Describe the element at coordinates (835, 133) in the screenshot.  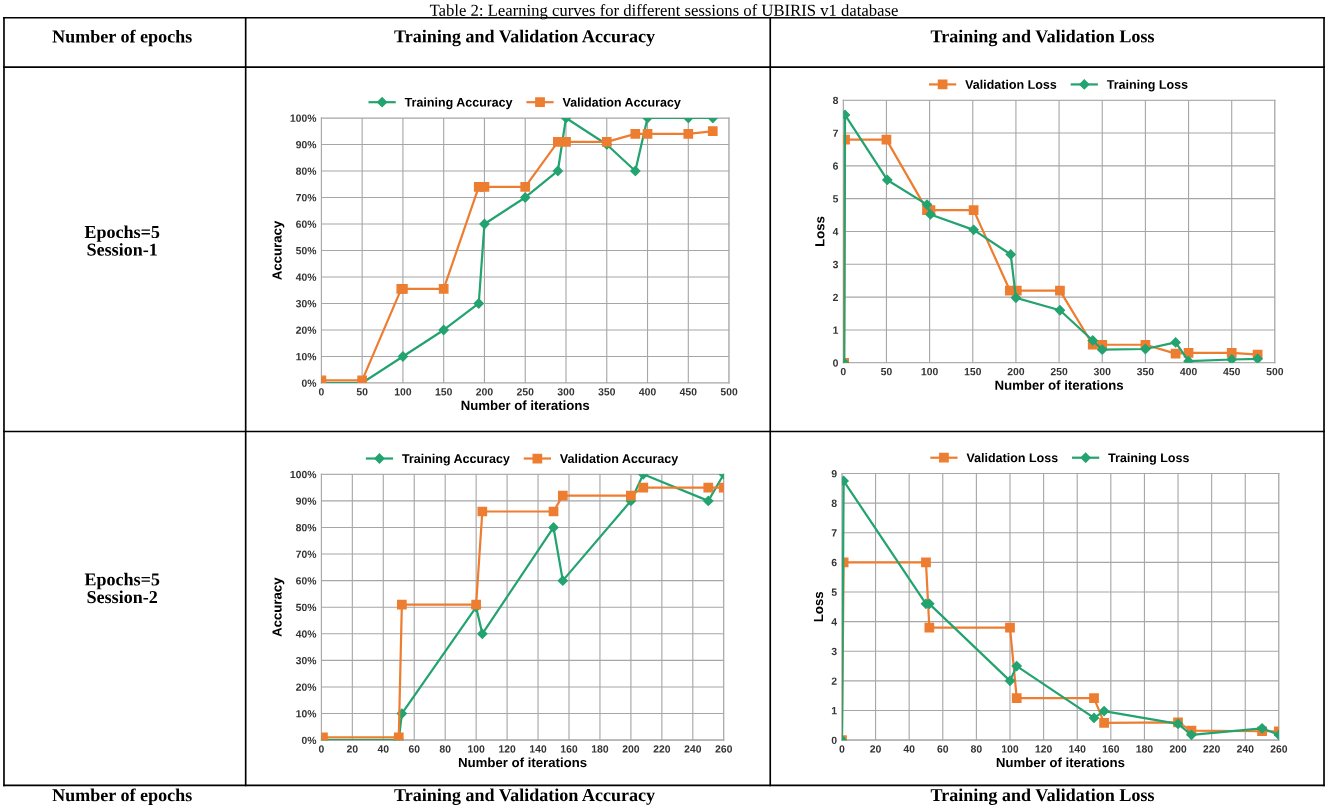
I see `y-tick-label: 7` at that location.